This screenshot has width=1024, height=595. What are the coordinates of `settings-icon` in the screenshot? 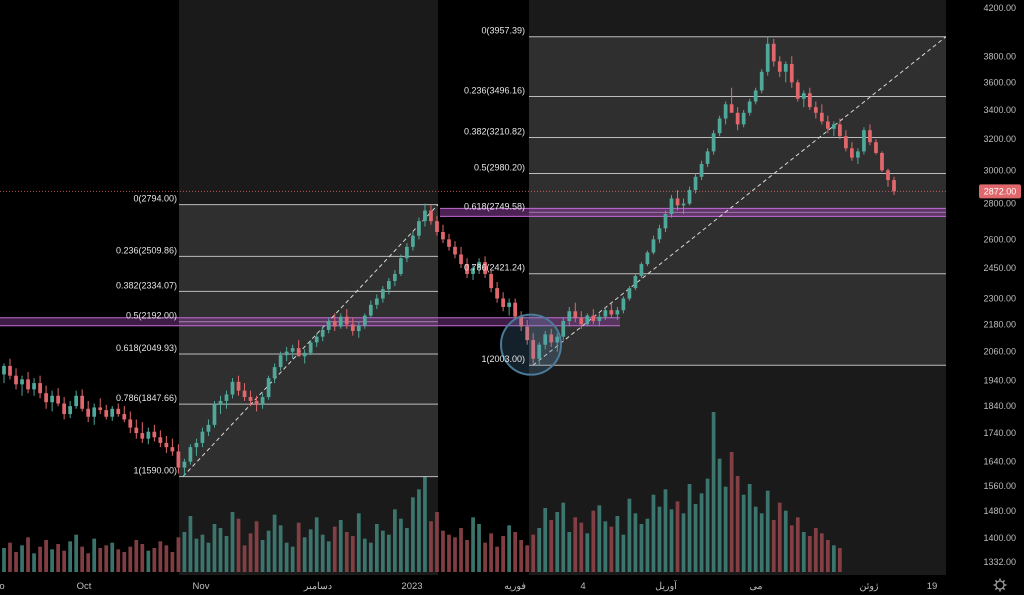 It's located at (1000, 585).